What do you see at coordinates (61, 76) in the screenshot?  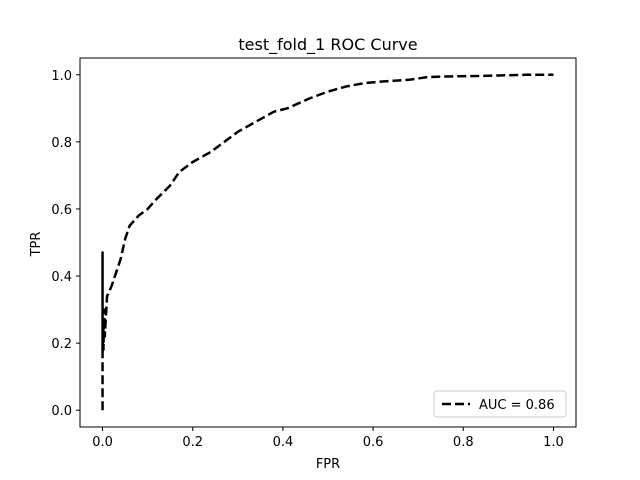 I see `y-tick-label: 1.0` at bounding box center [61, 76].